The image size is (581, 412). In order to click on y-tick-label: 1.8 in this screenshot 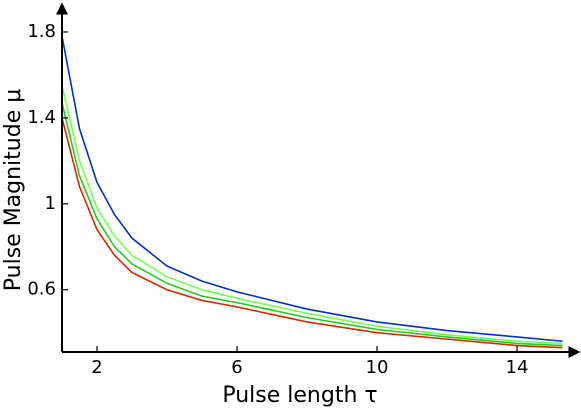, I will do `click(41, 31)`.